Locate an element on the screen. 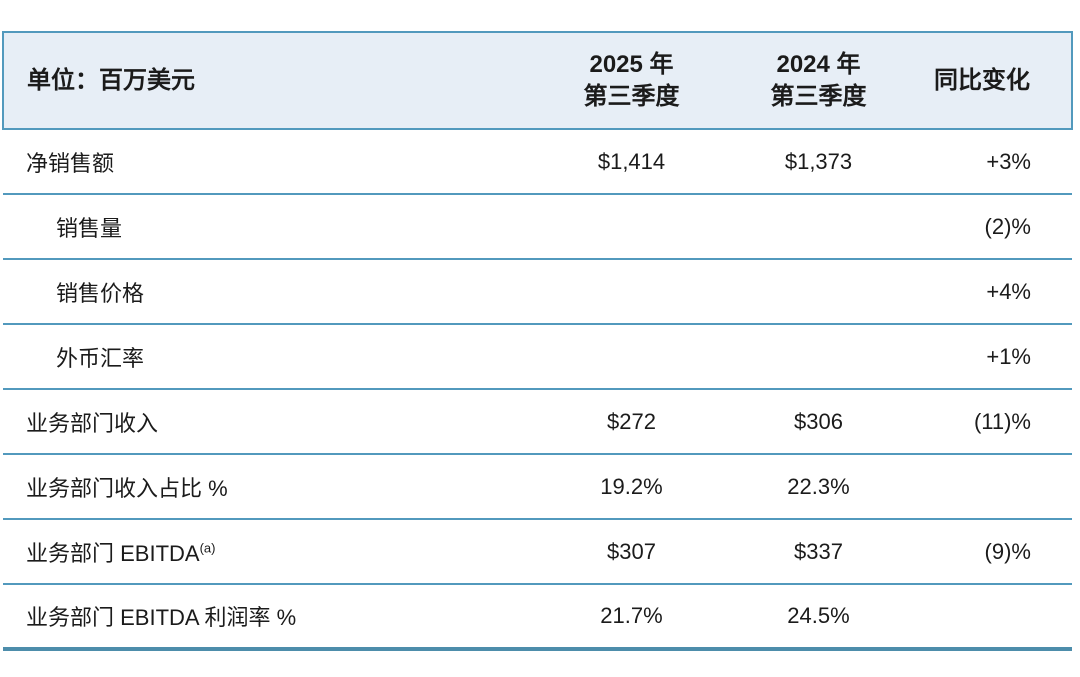 The width and height of the screenshot is (1080, 677). cell-q3-2025: $1,414 is located at coordinates (631, 162).